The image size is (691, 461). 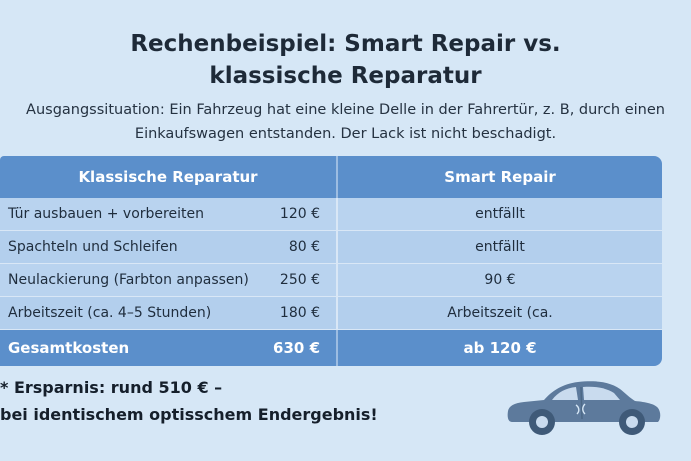 What do you see at coordinates (294, 313) in the screenshot?
I see `row-classic-cost: 180 €` at bounding box center [294, 313].